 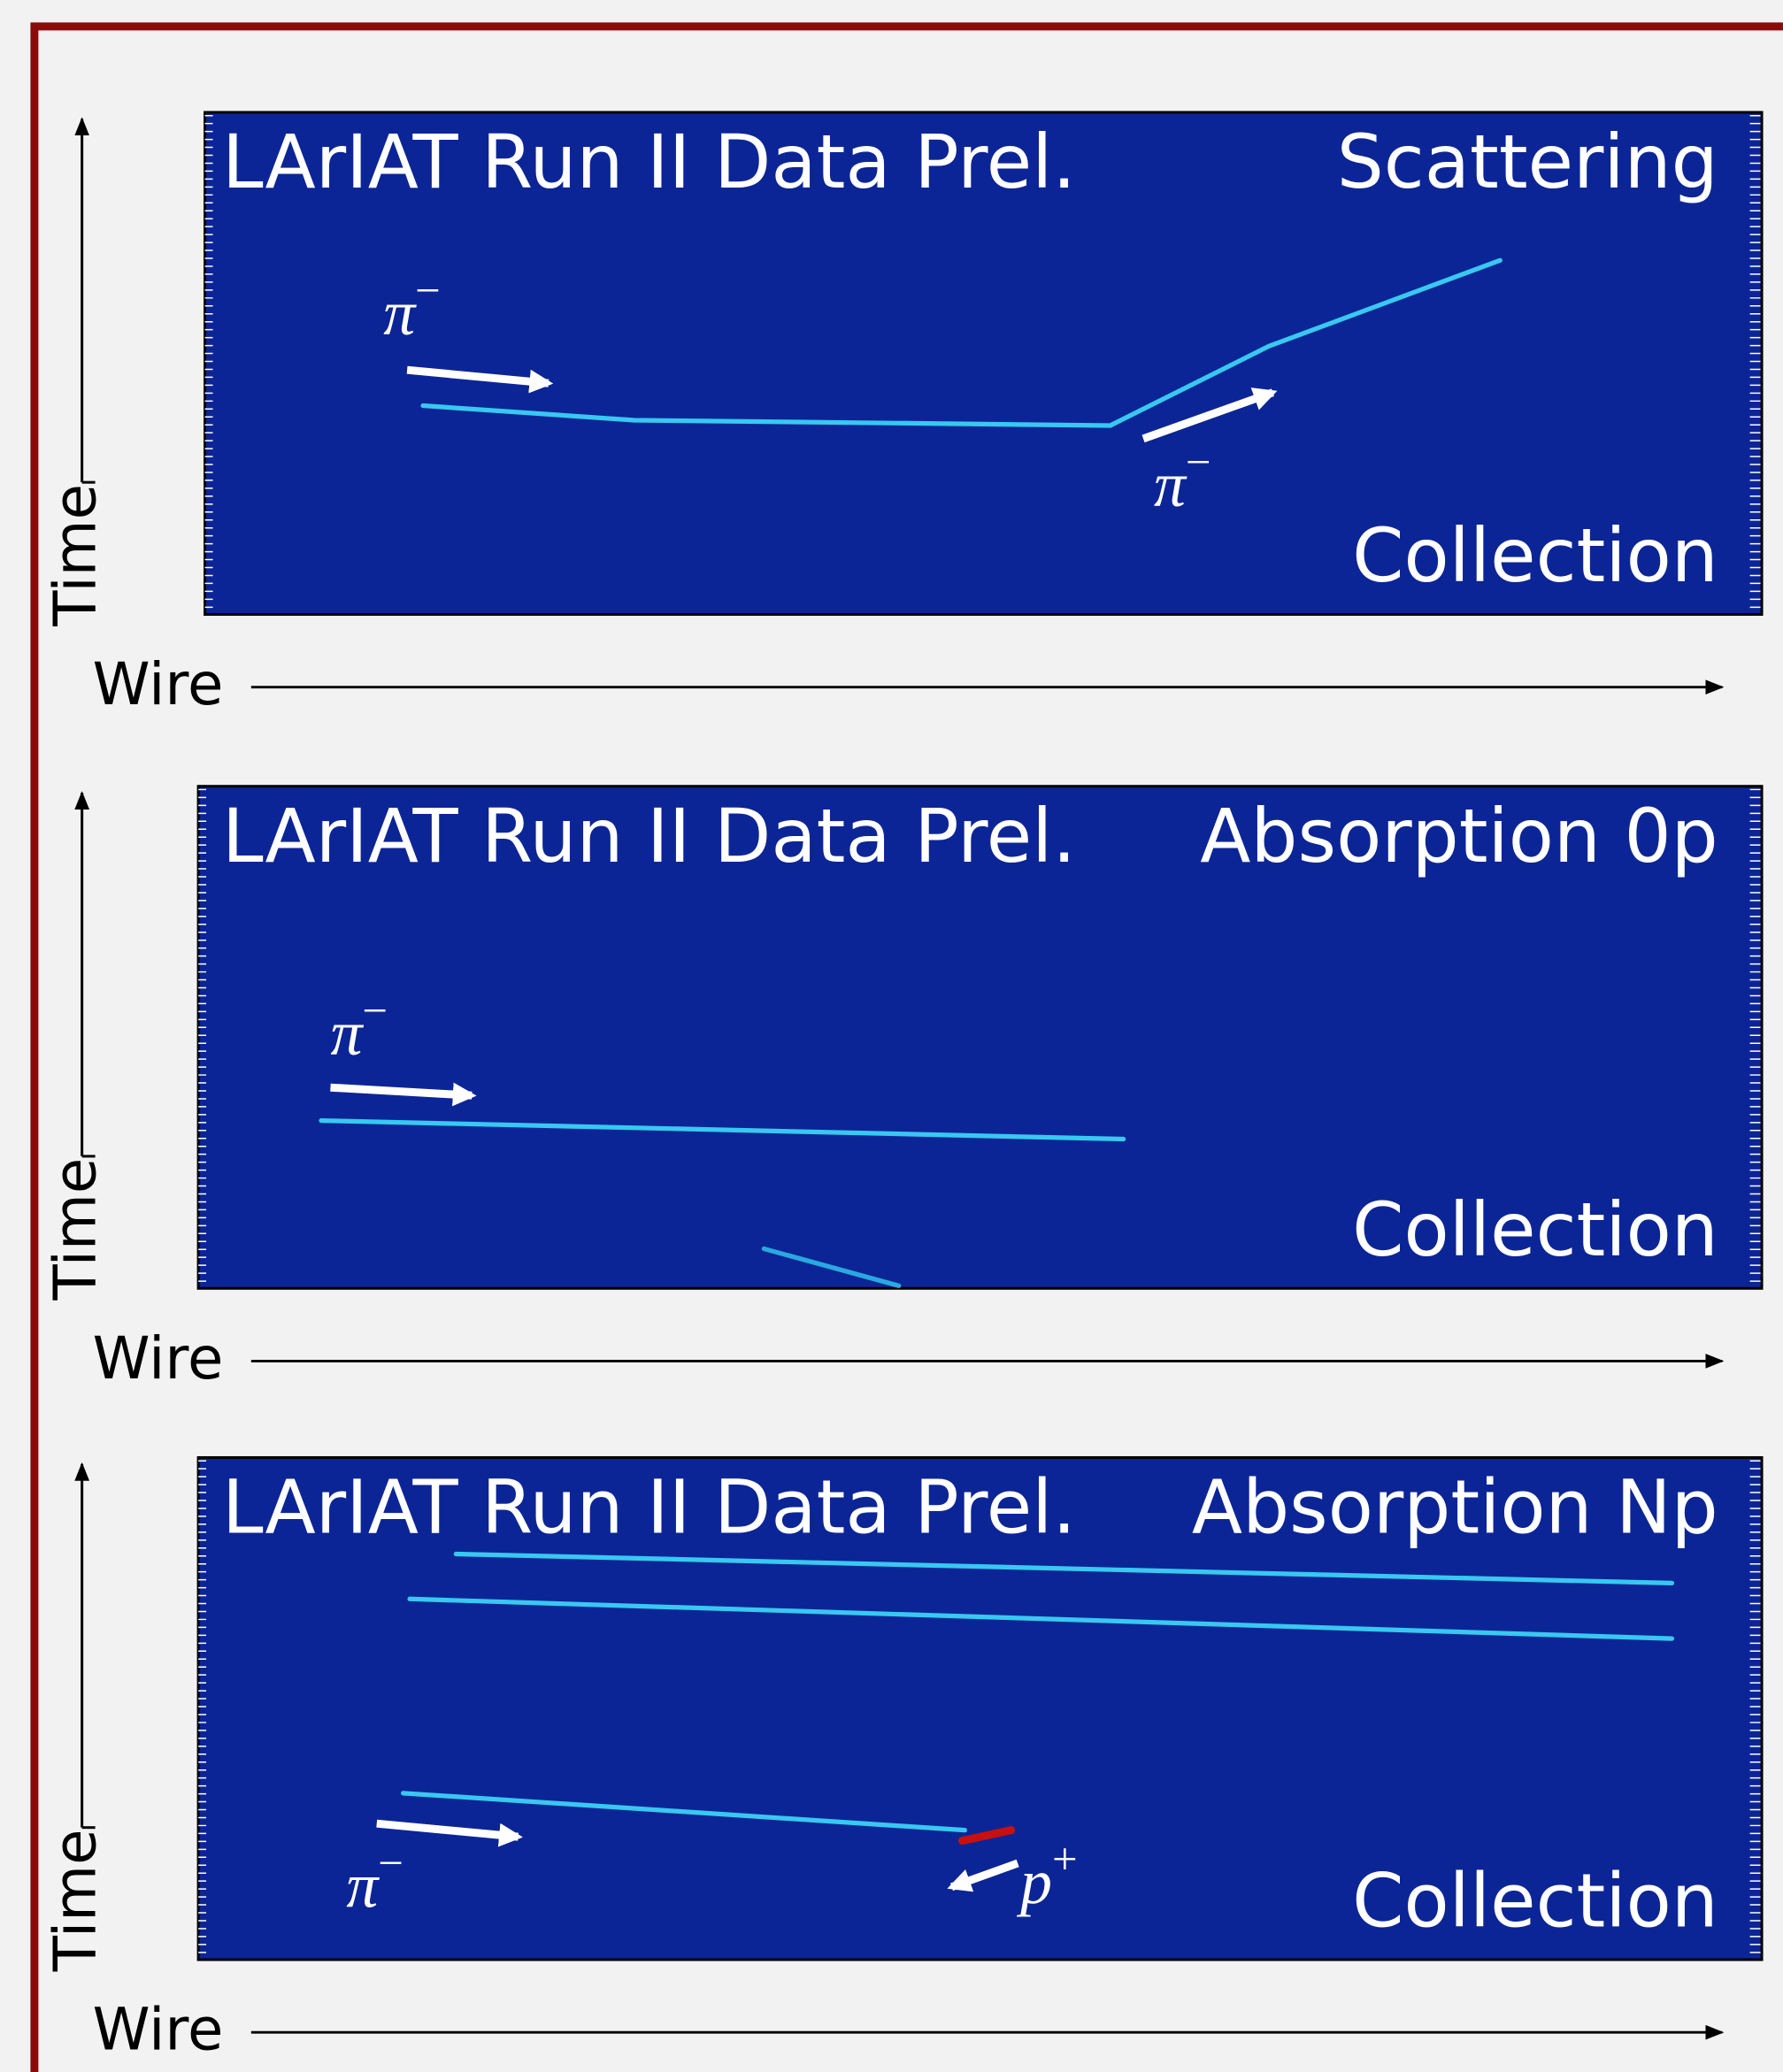 I want to click on particle-charge: +, so click(x=1065, y=1859).